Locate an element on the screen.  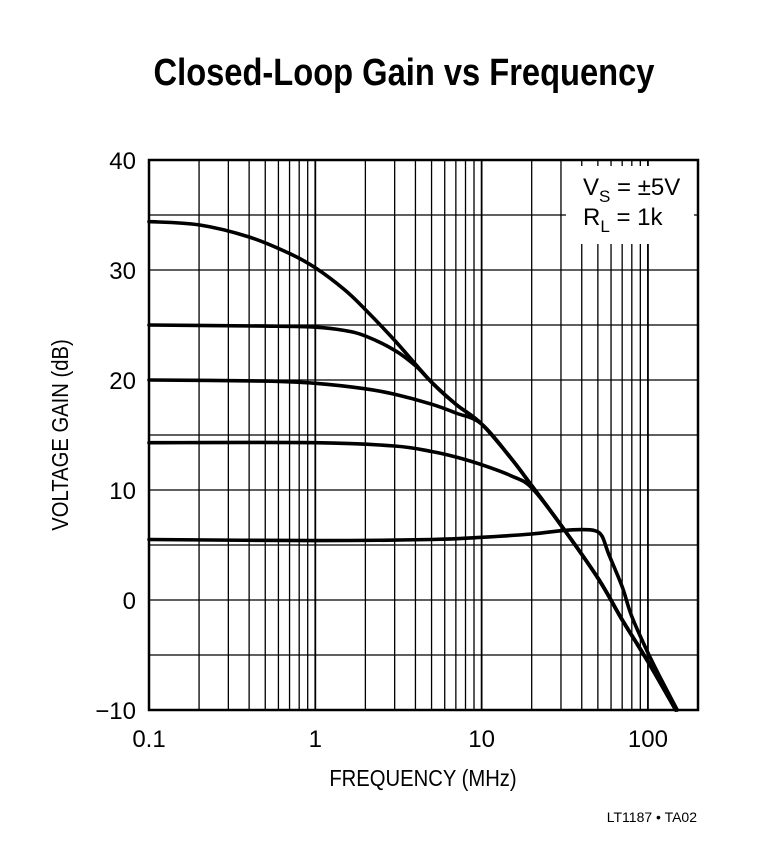
y-tick-label: 10 is located at coordinates (122, 491).